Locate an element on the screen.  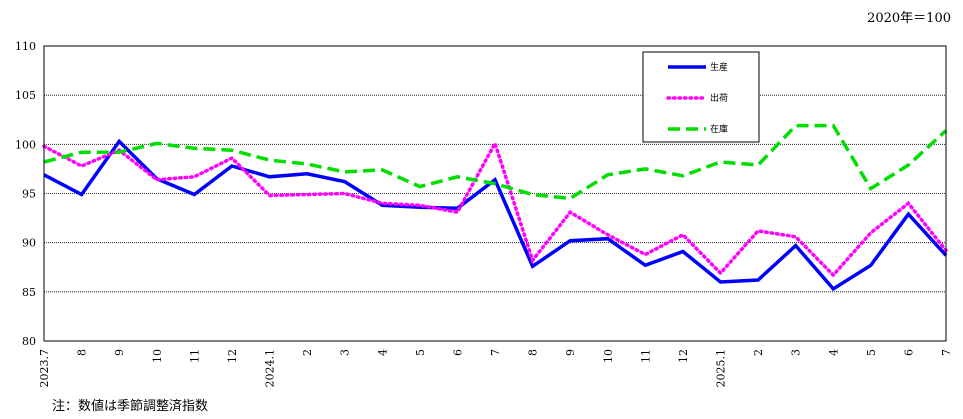
y-tick-label: 90 is located at coordinates (29, 243).